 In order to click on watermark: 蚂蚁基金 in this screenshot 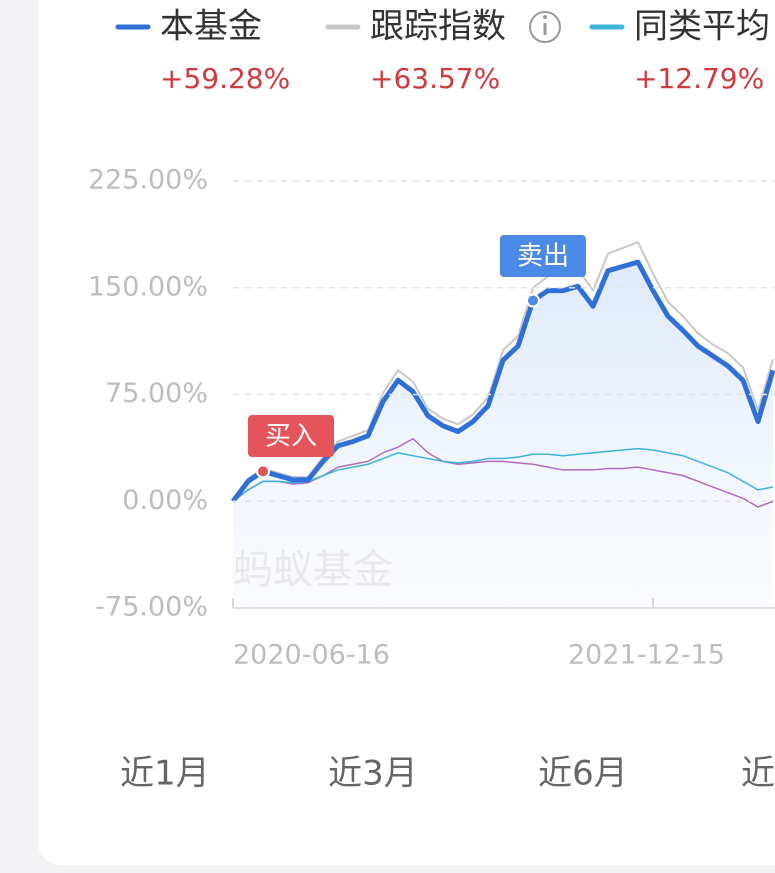, I will do `click(313, 570)`.